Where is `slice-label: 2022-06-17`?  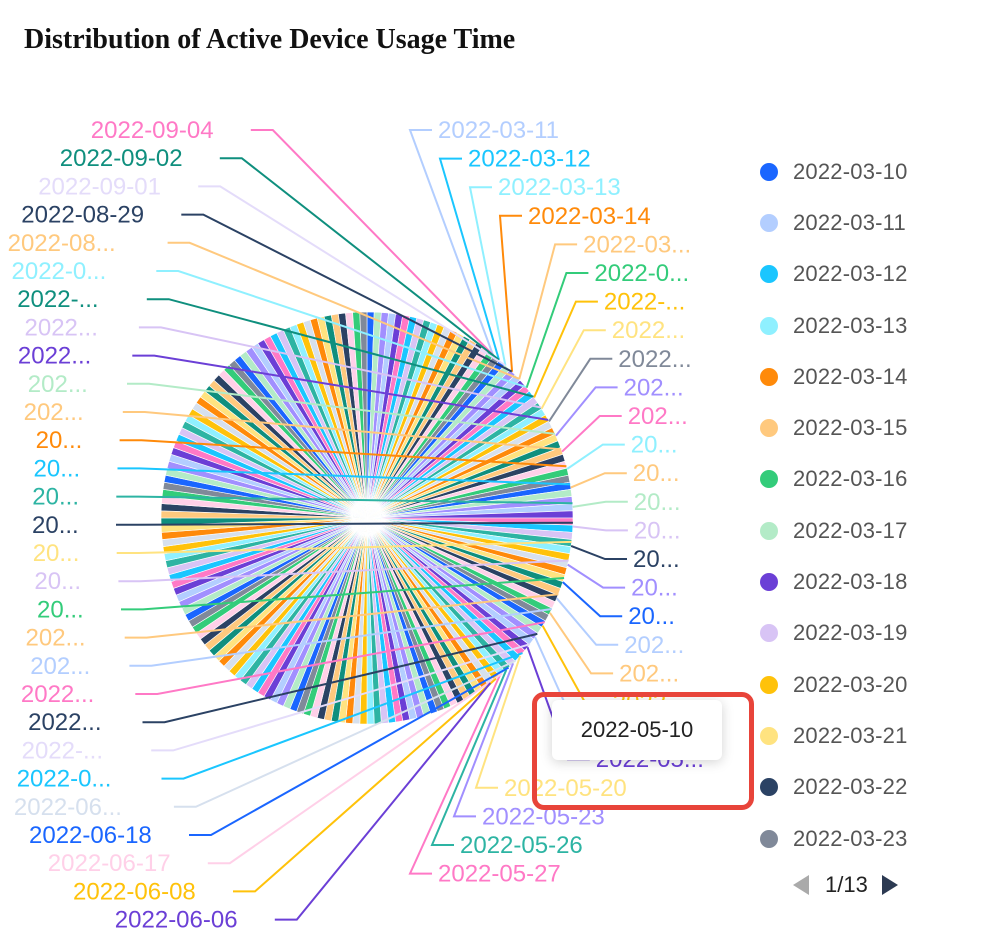 slice-label: 2022-06-17 is located at coordinates (109, 863).